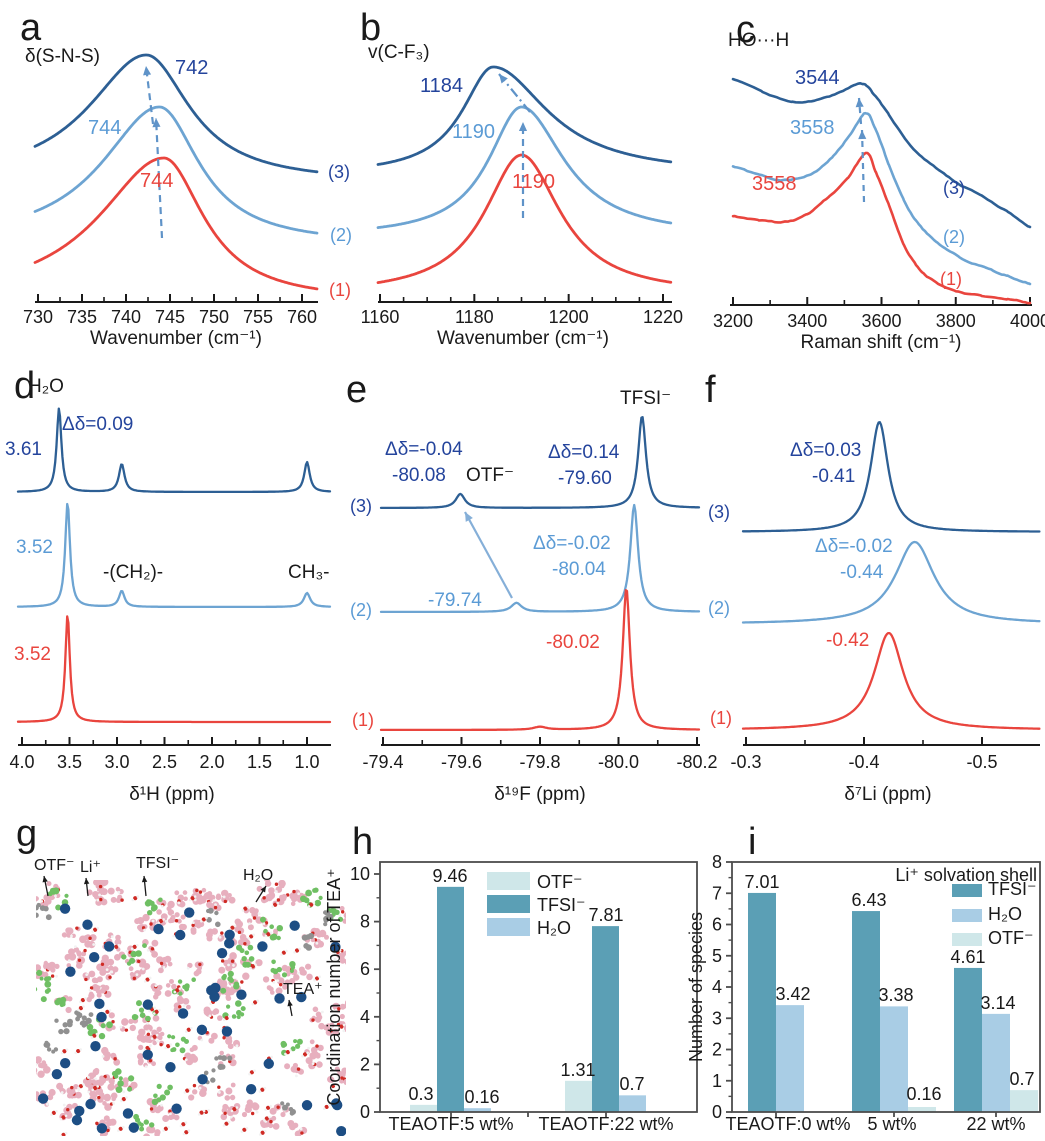 Image resolution: width=1045 pixels, height=1141 pixels. Describe the element at coordinates (632, 1103) in the screenshot. I see `bar-H₂O-1` at that location.